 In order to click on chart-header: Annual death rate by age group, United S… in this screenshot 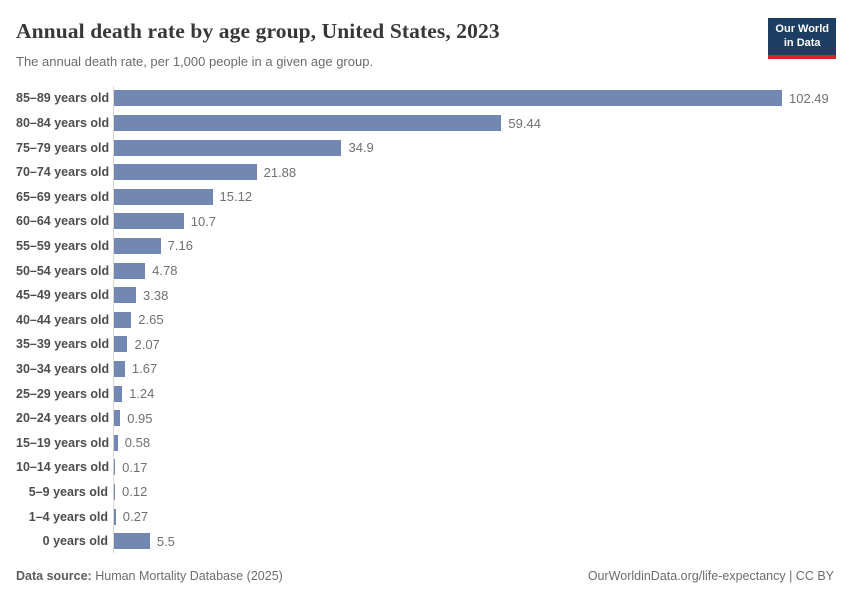, I will do `click(426, 44)`.